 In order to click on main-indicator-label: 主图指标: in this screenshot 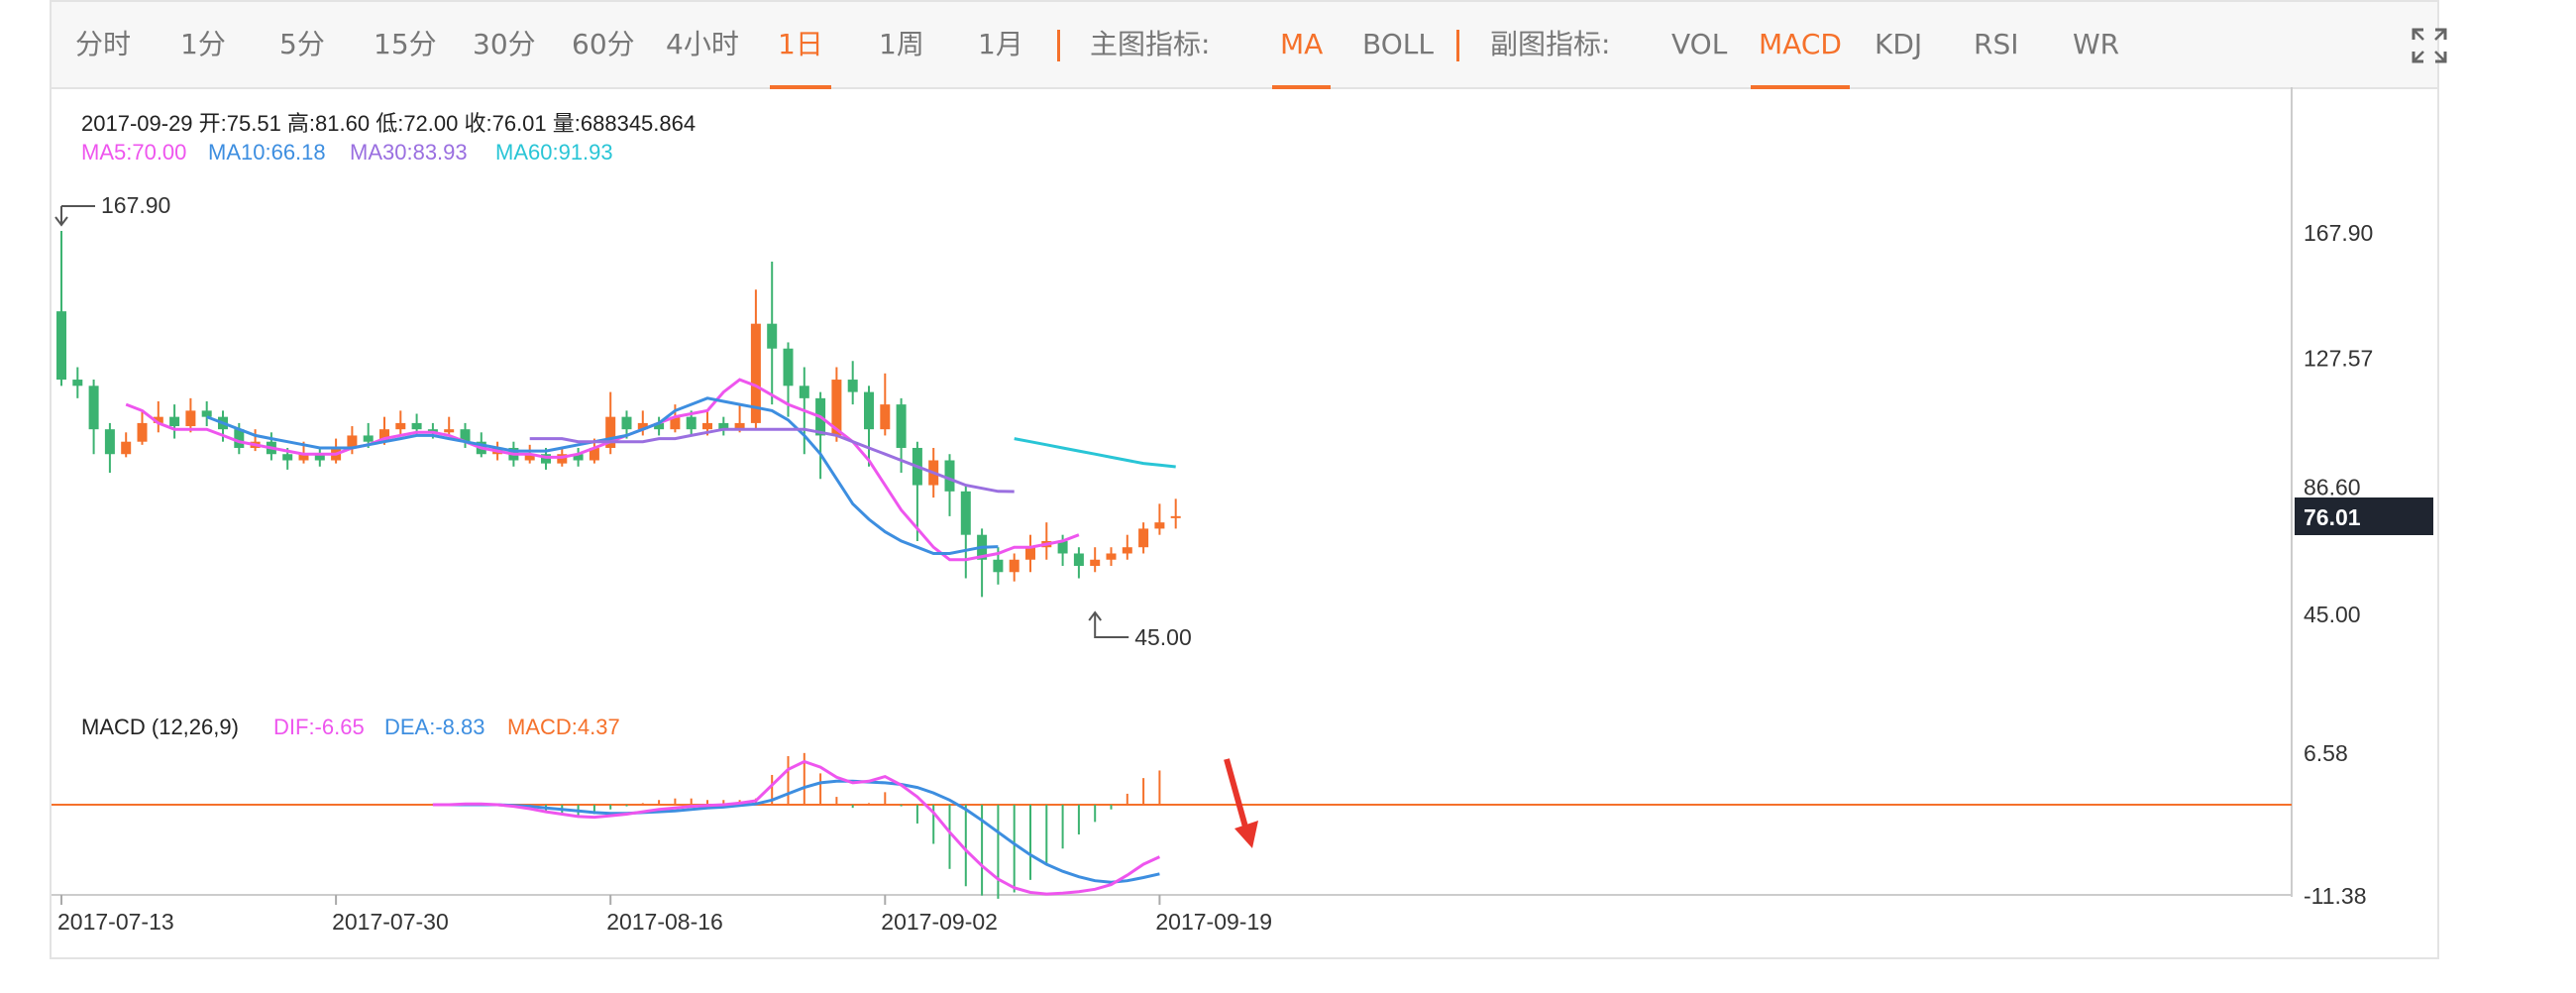, I will do `click(1150, 44)`.